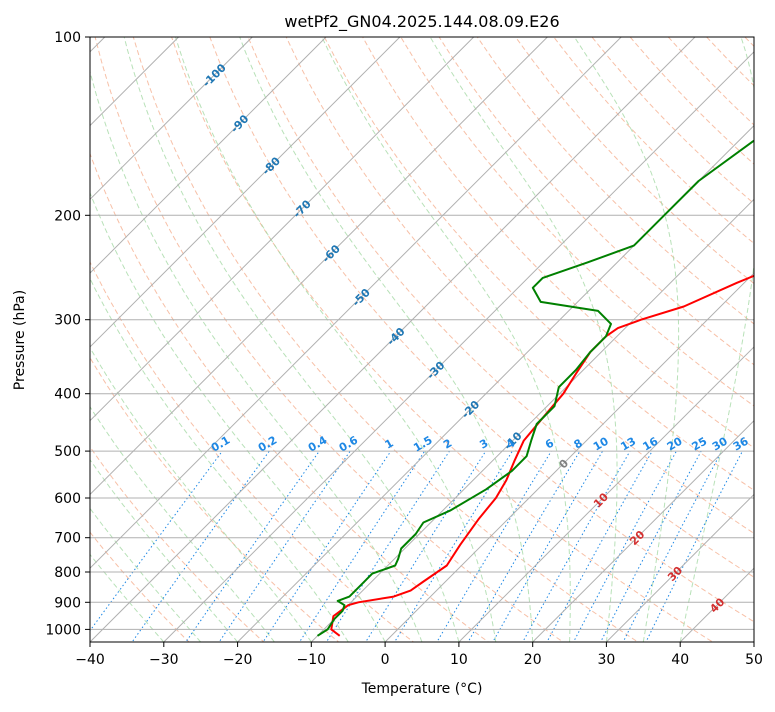  Describe the element at coordinates (680, 660) in the screenshot. I see `x-tick-label: 40` at that location.